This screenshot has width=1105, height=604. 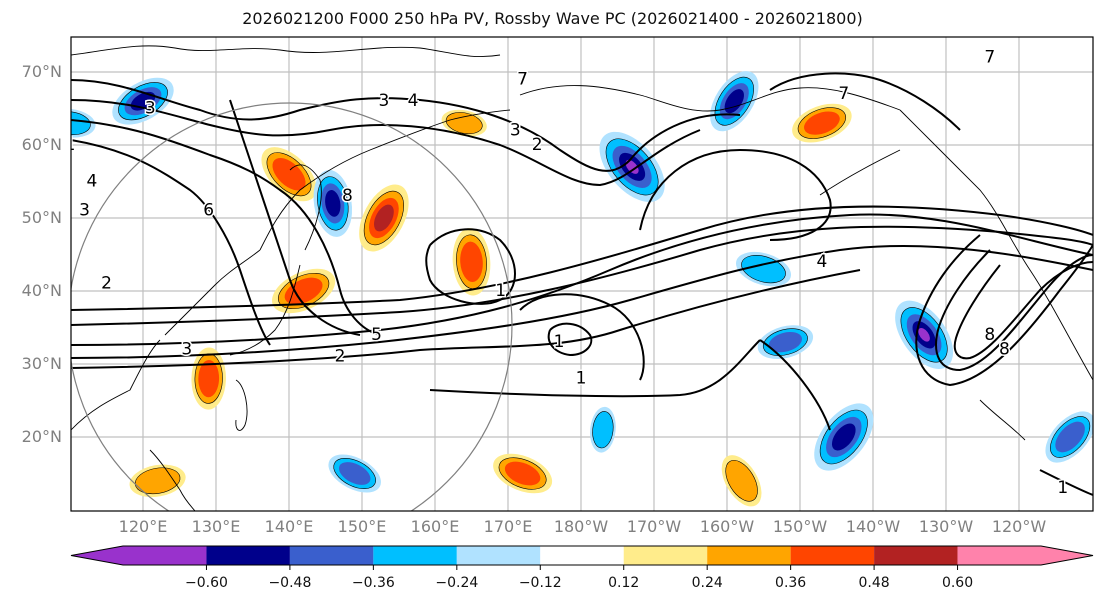 I want to click on latitude-label: 70°N, so click(x=41, y=71).